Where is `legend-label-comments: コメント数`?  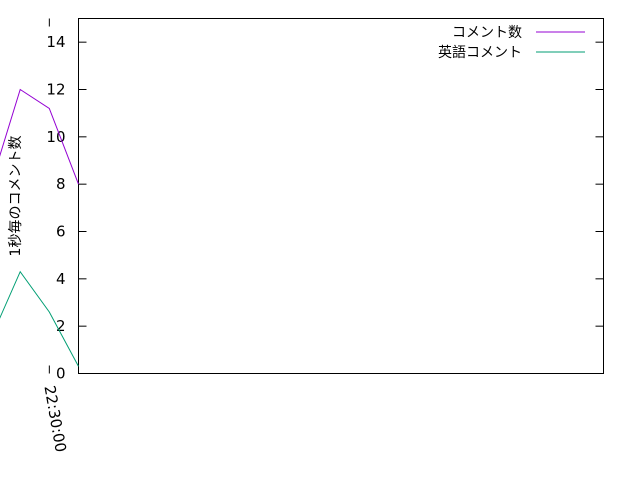
legend-label-comments: コメント数 is located at coordinates (487, 33).